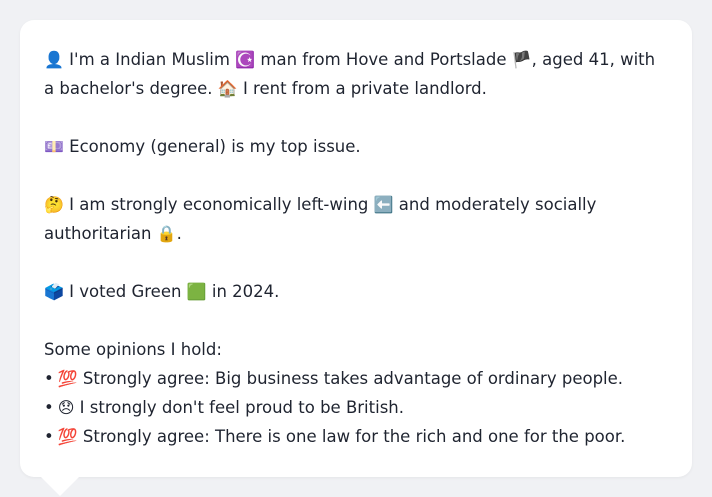  What do you see at coordinates (54, 291) in the screenshot?
I see `ballot-box-icon: 🗳️` at bounding box center [54, 291].